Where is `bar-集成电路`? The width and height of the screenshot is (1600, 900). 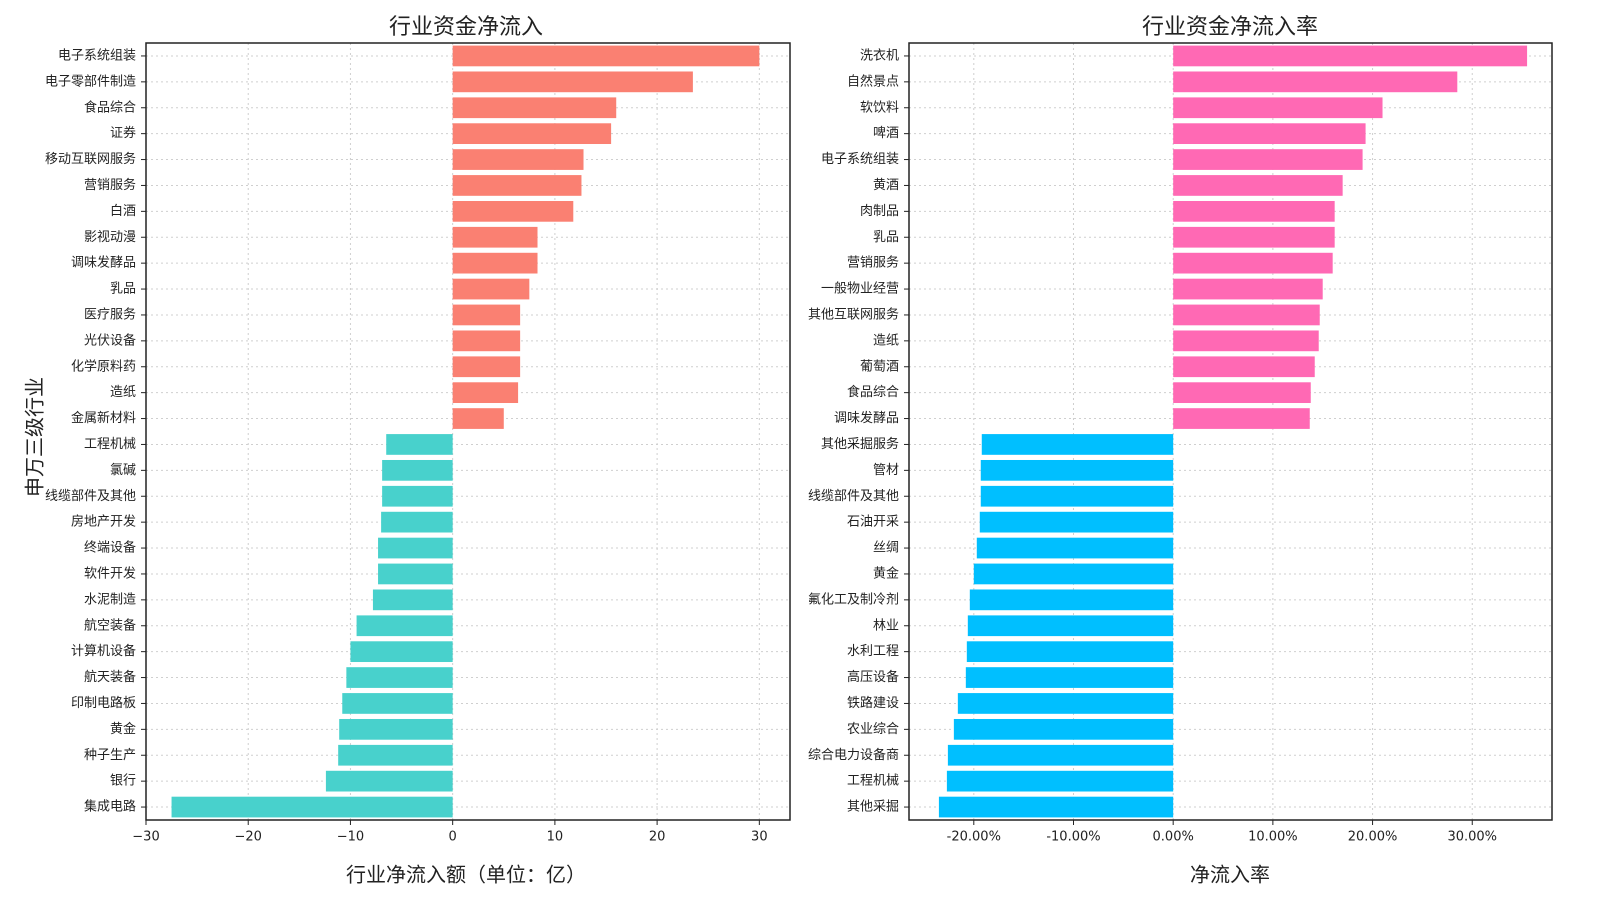
bar-集成电路 is located at coordinates (312, 807).